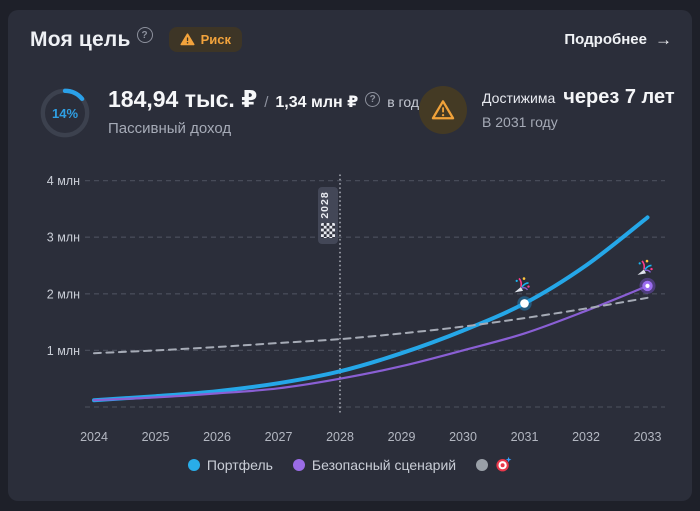 This screenshot has width=700, height=511. Describe the element at coordinates (605, 39) in the screenshot. I see `details-link-label: Подробнее` at that location.